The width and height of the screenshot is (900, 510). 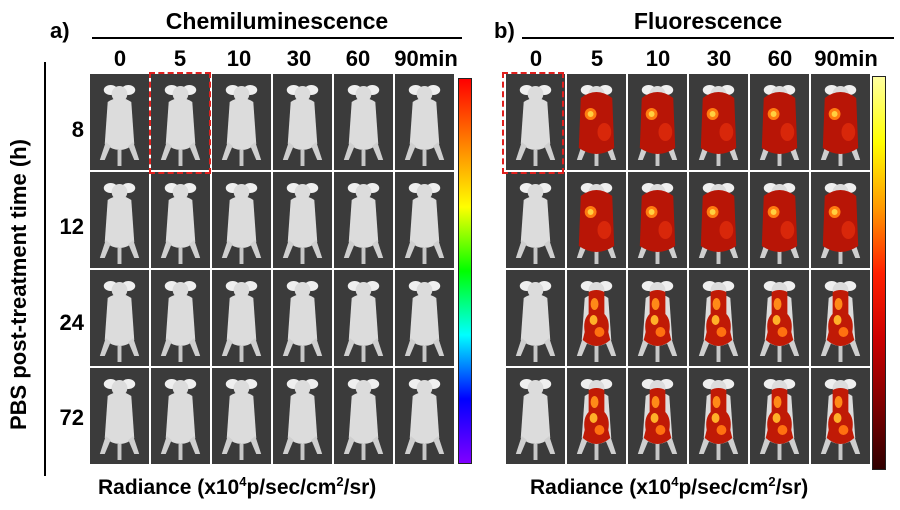 What do you see at coordinates (277, 38) in the screenshot?
I see `panel-a-title-rule` at bounding box center [277, 38].